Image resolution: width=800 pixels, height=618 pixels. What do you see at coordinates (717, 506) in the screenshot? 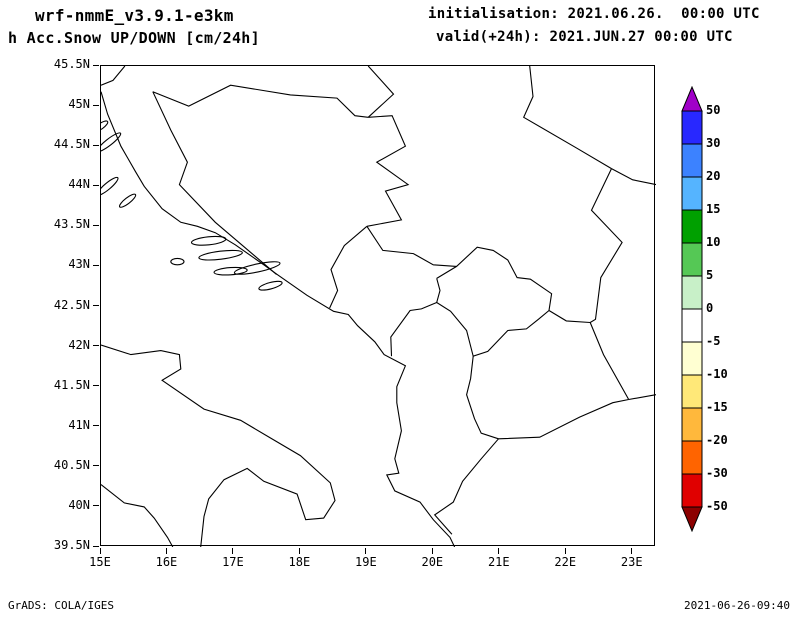
I see `colorbar-tick-label: -50` at bounding box center [717, 506].